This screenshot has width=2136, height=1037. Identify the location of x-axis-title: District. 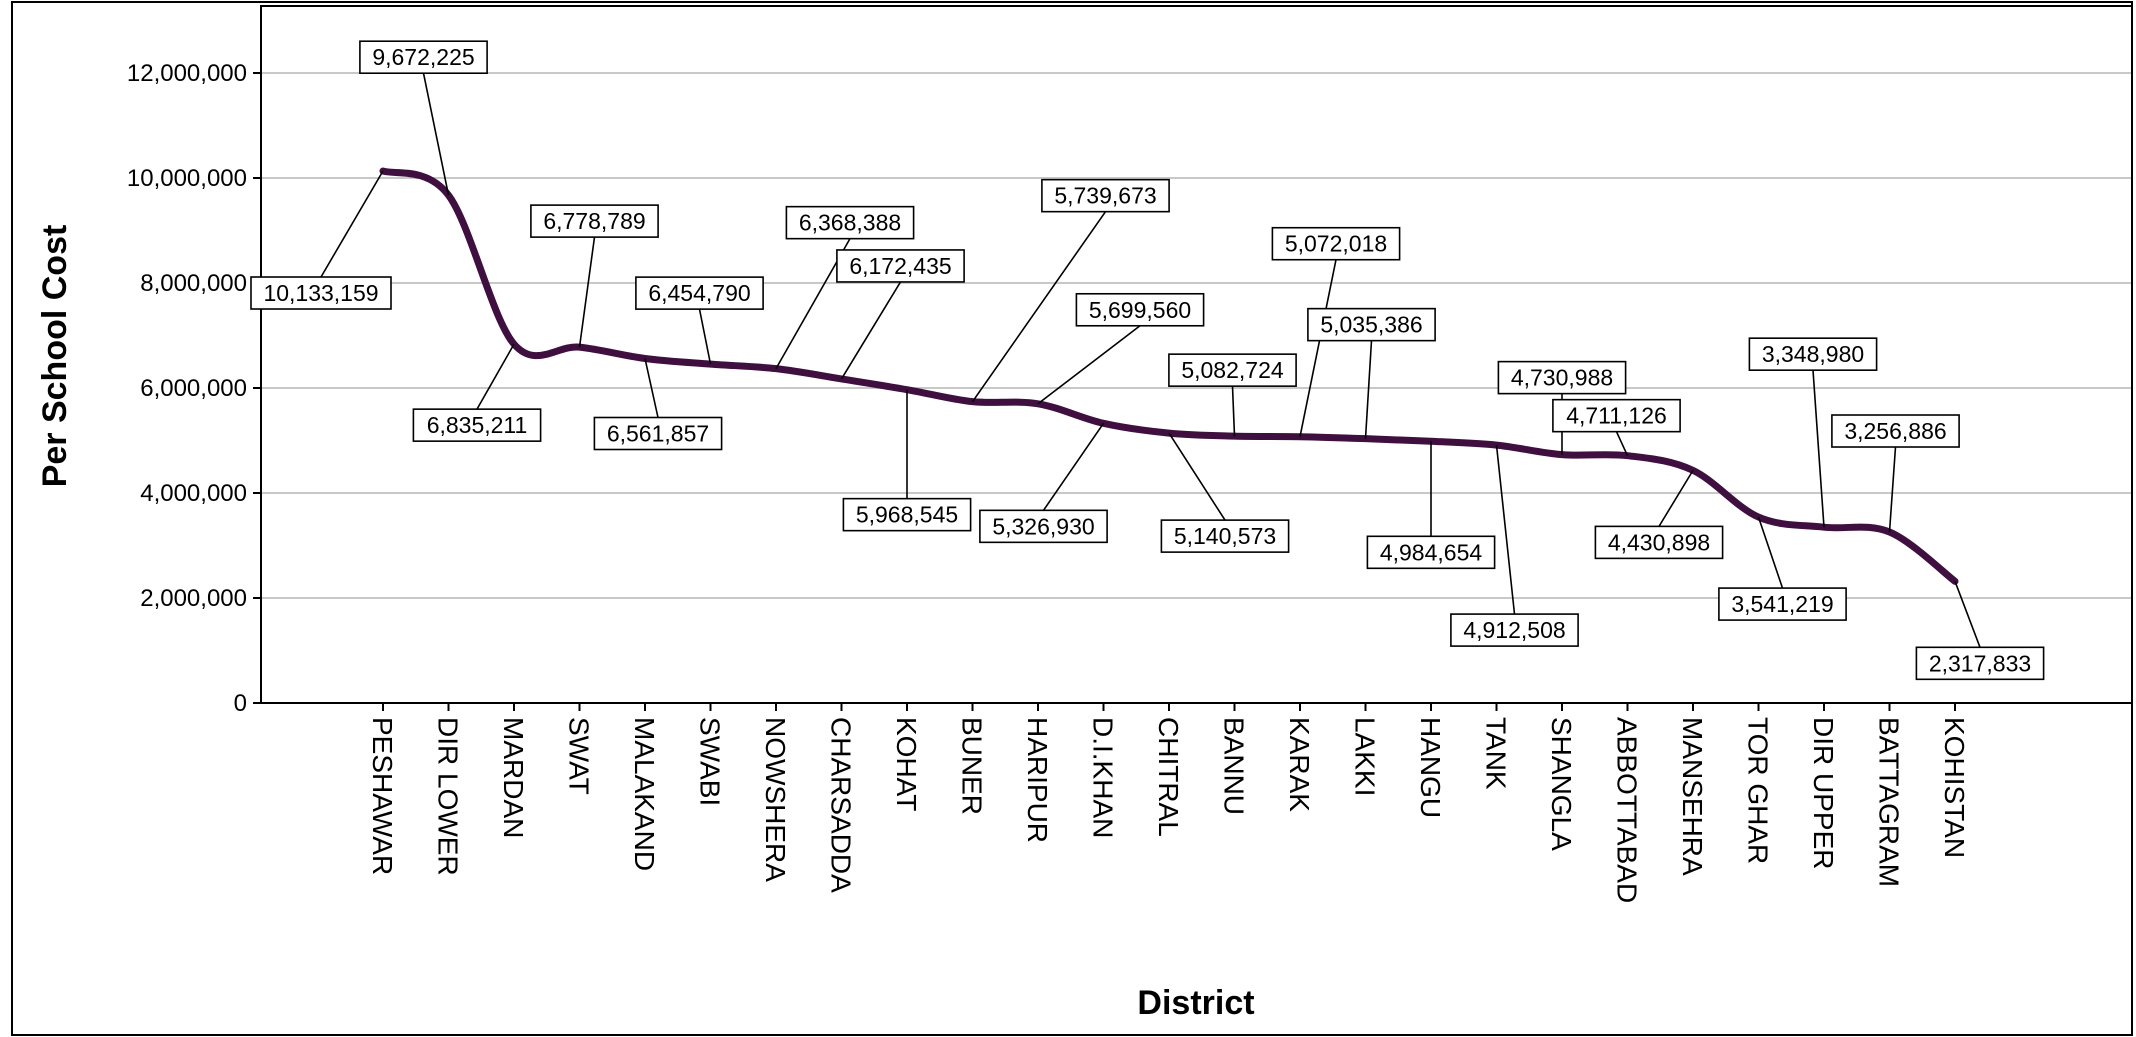
(1195, 1003).